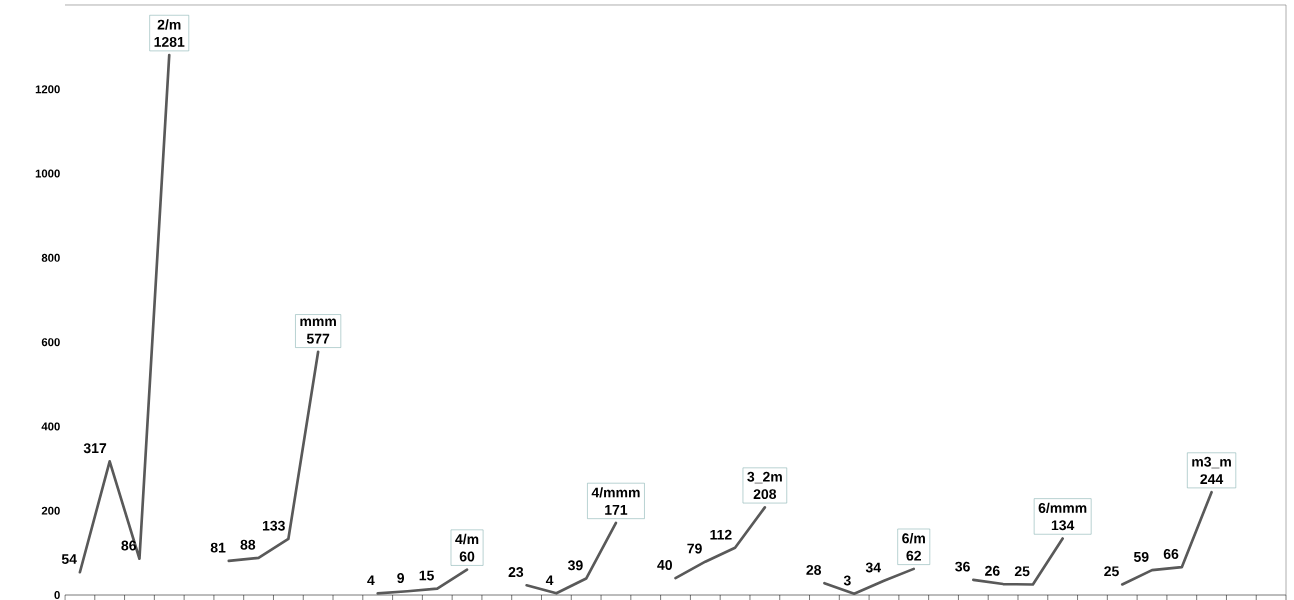 The image size is (1294, 600). I want to click on data-label: 34, so click(873, 567).